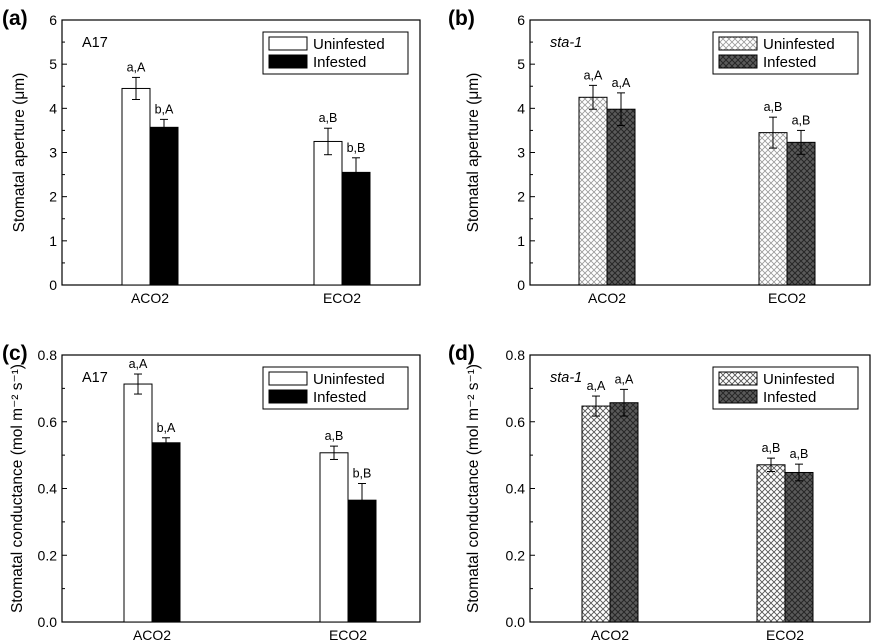 This screenshot has width=875, height=642. I want to click on y-tick-label: 6, so click(53, 20).